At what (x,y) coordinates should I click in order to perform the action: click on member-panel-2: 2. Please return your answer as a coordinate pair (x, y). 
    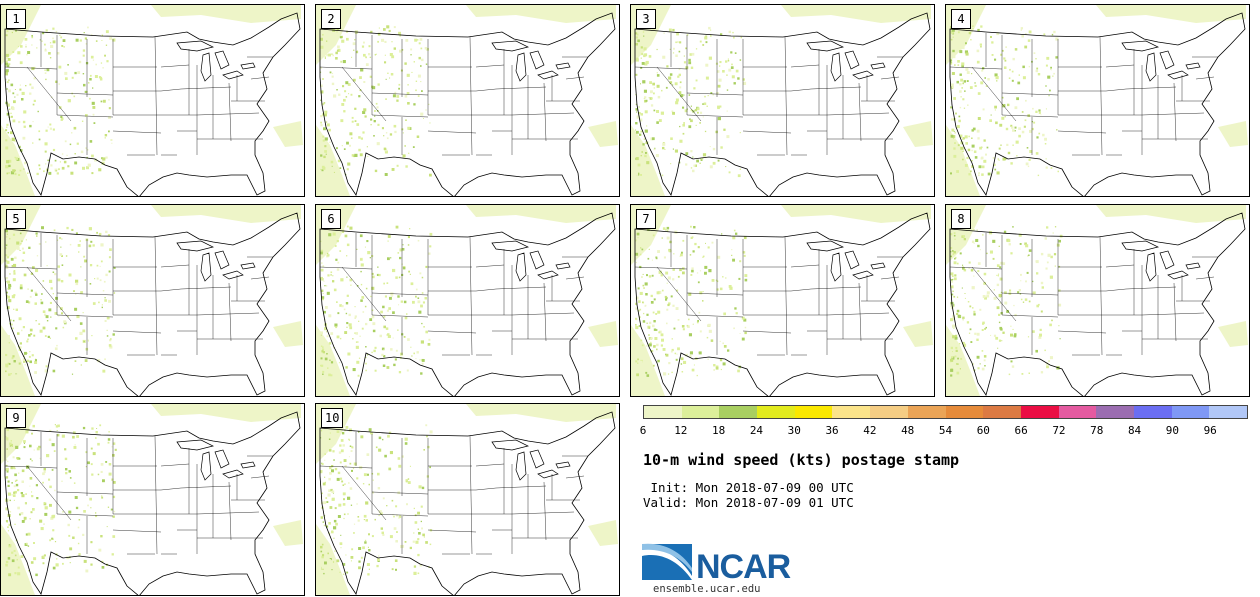
    Looking at the image, I should click on (467, 100).